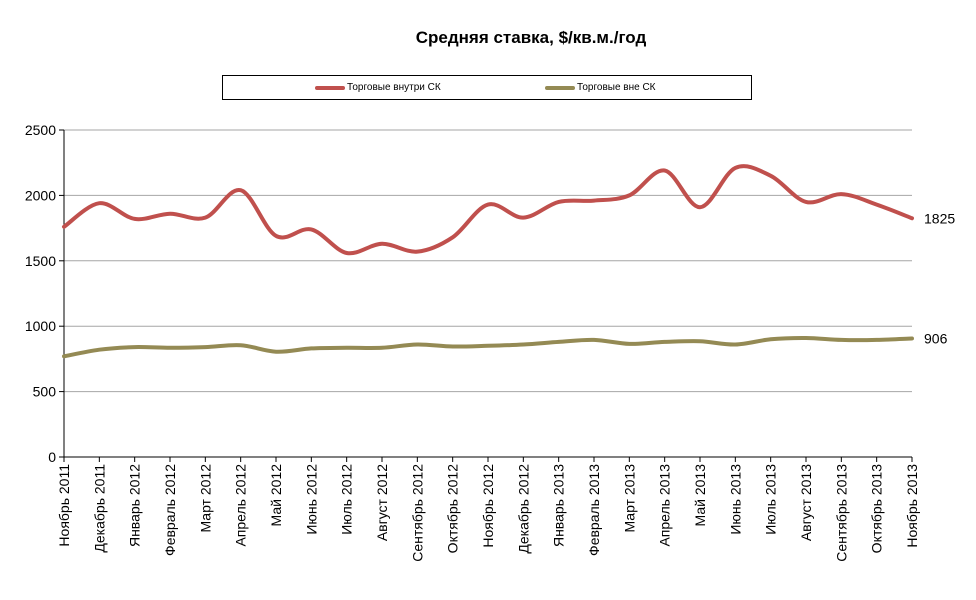 The width and height of the screenshot is (976, 600). Describe the element at coordinates (877, 509) in the screenshot. I see `x-tick-label: Октябрь 2013` at that location.